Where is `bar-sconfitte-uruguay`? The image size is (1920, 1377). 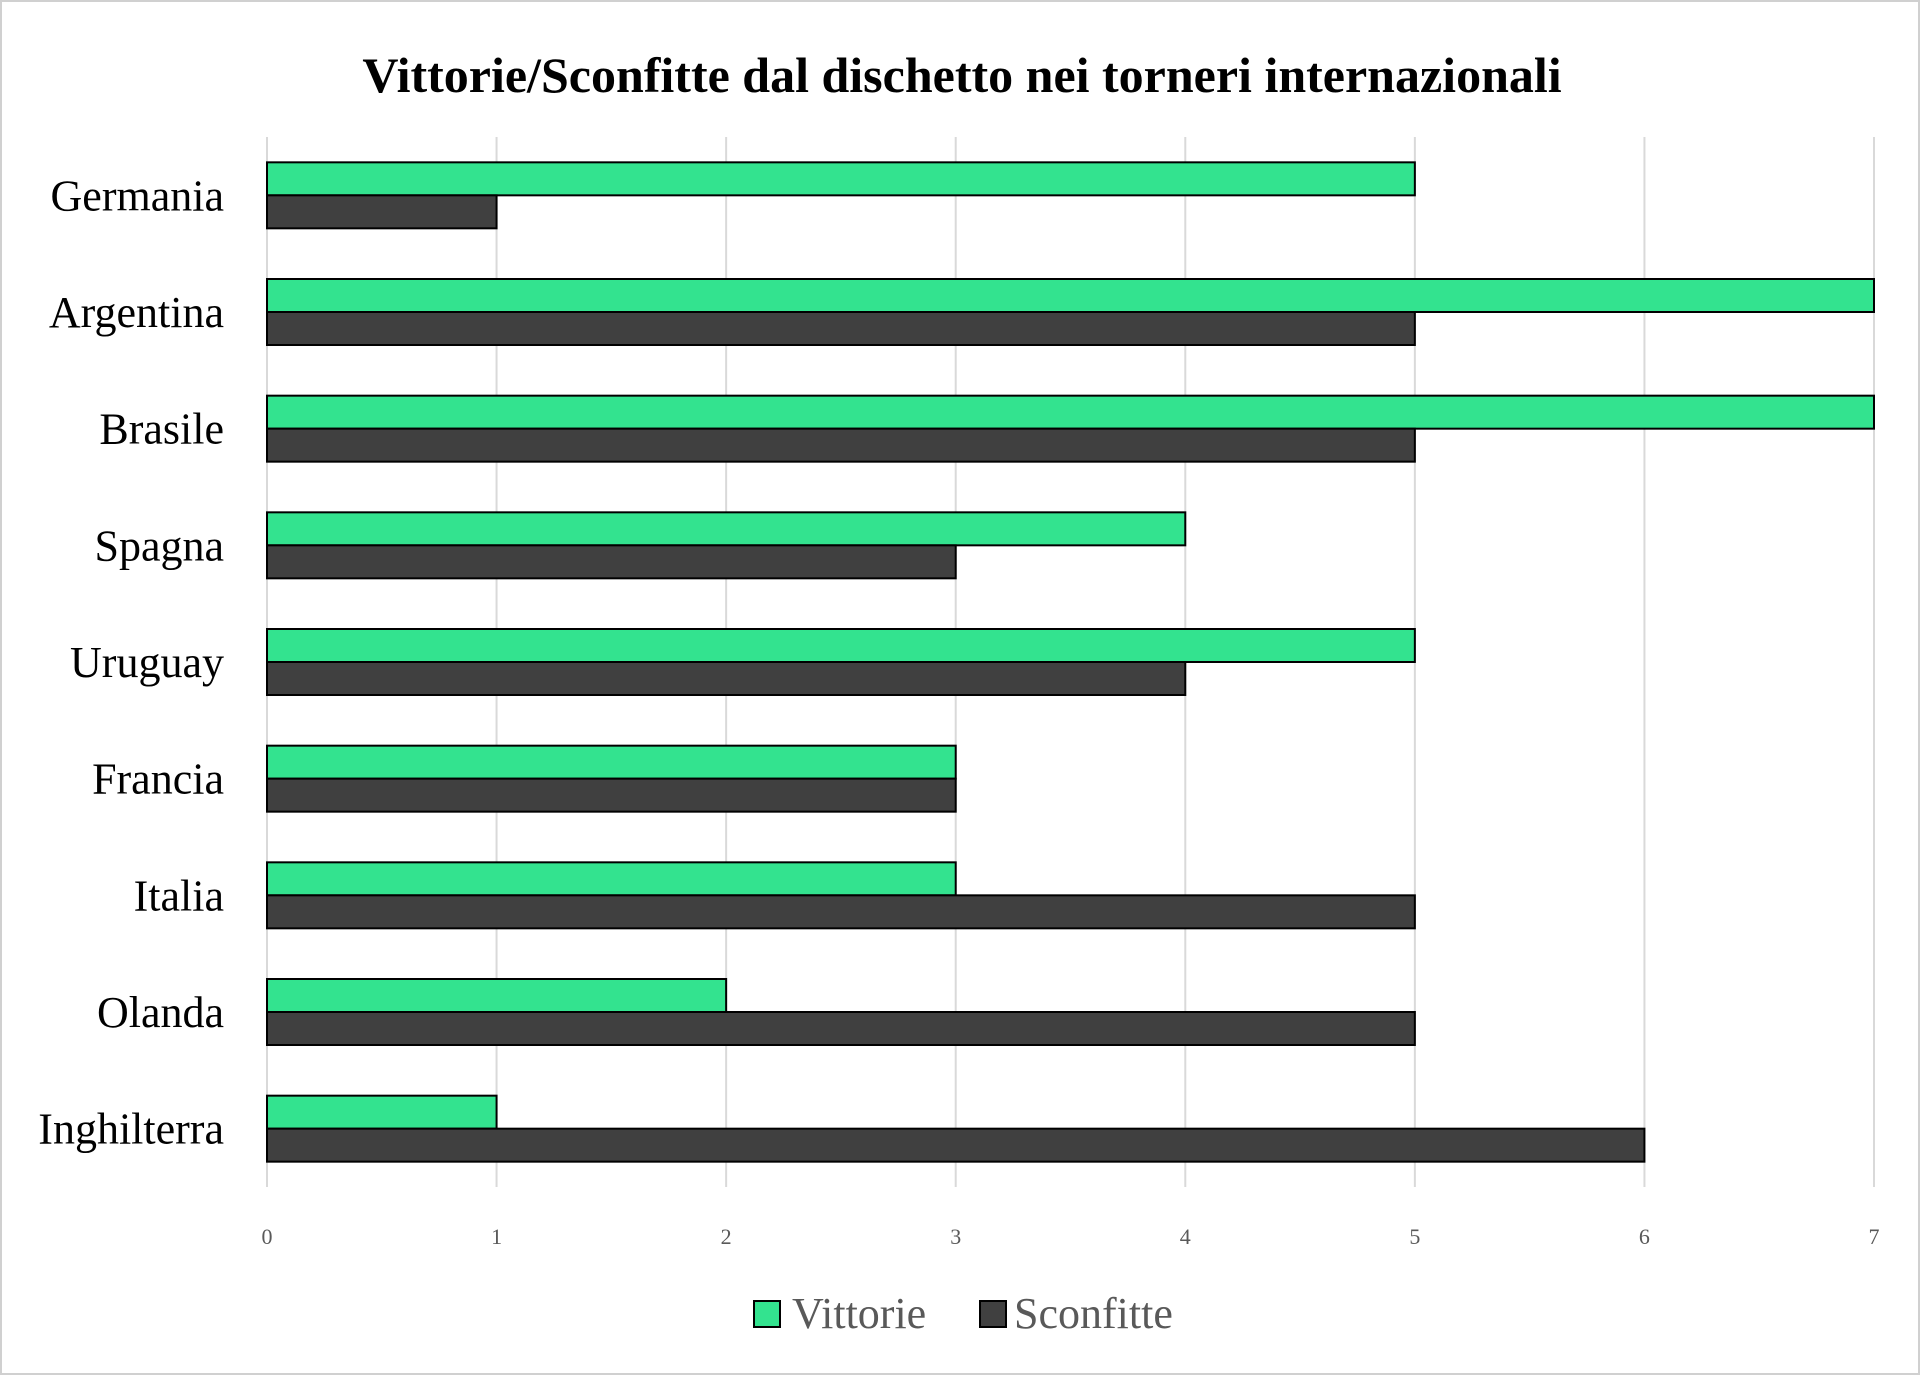 bar-sconfitte-uruguay is located at coordinates (726, 678).